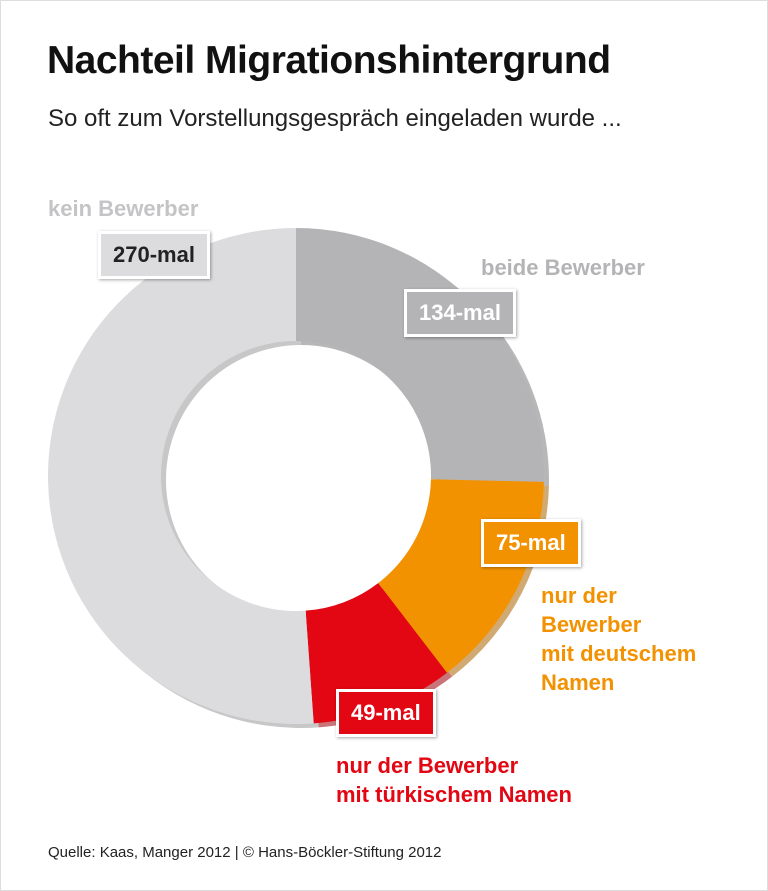  What do you see at coordinates (460, 313) in the screenshot?
I see `value-label: 134-mal` at bounding box center [460, 313].